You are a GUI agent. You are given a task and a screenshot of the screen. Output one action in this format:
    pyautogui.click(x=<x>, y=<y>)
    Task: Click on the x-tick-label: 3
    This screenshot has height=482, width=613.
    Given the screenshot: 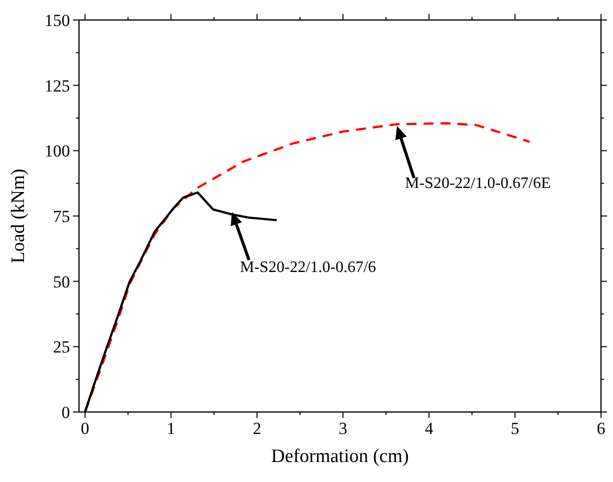 What is the action you would take?
    pyautogui.click(x=343, y=428)
    